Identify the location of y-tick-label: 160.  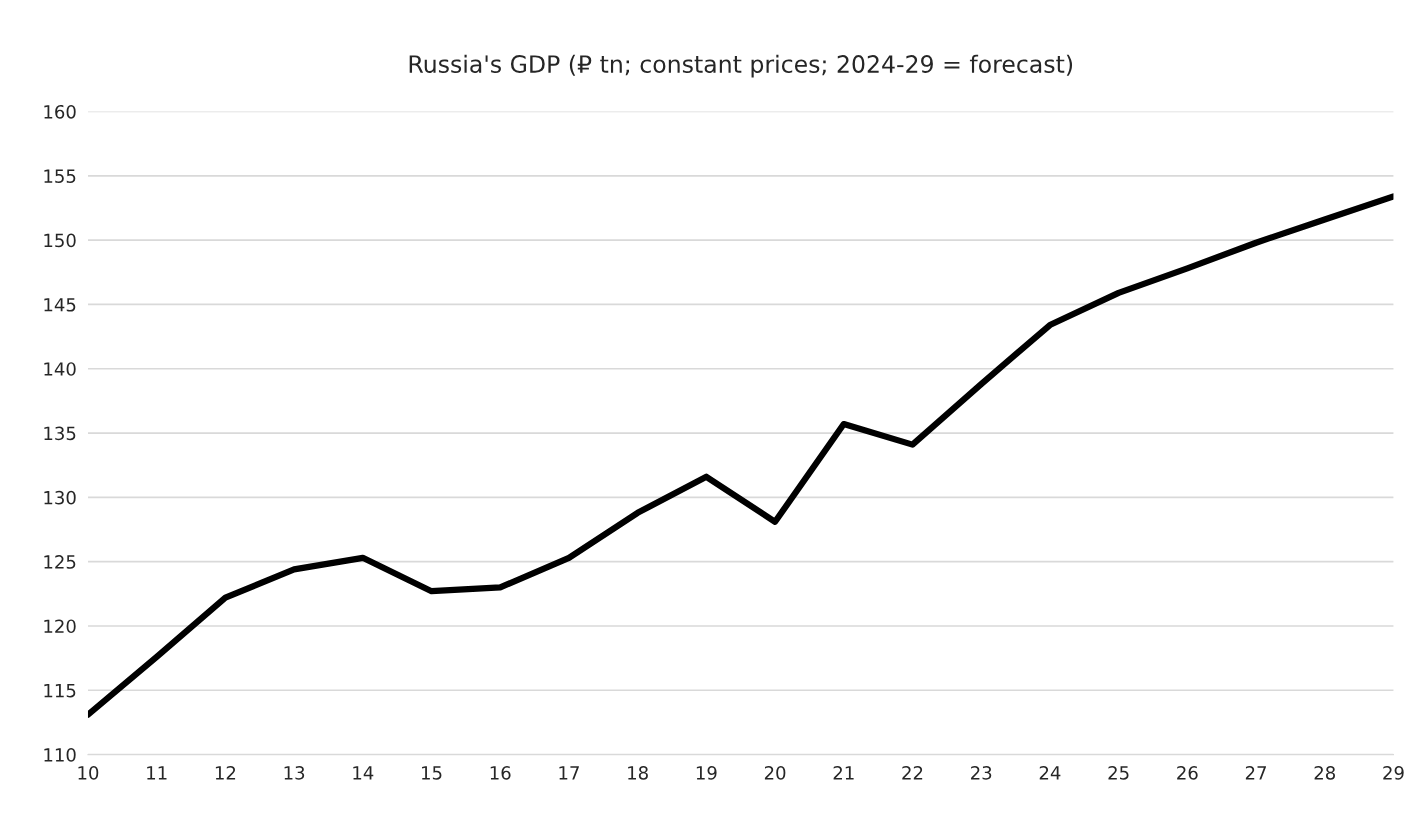
(60, 111).